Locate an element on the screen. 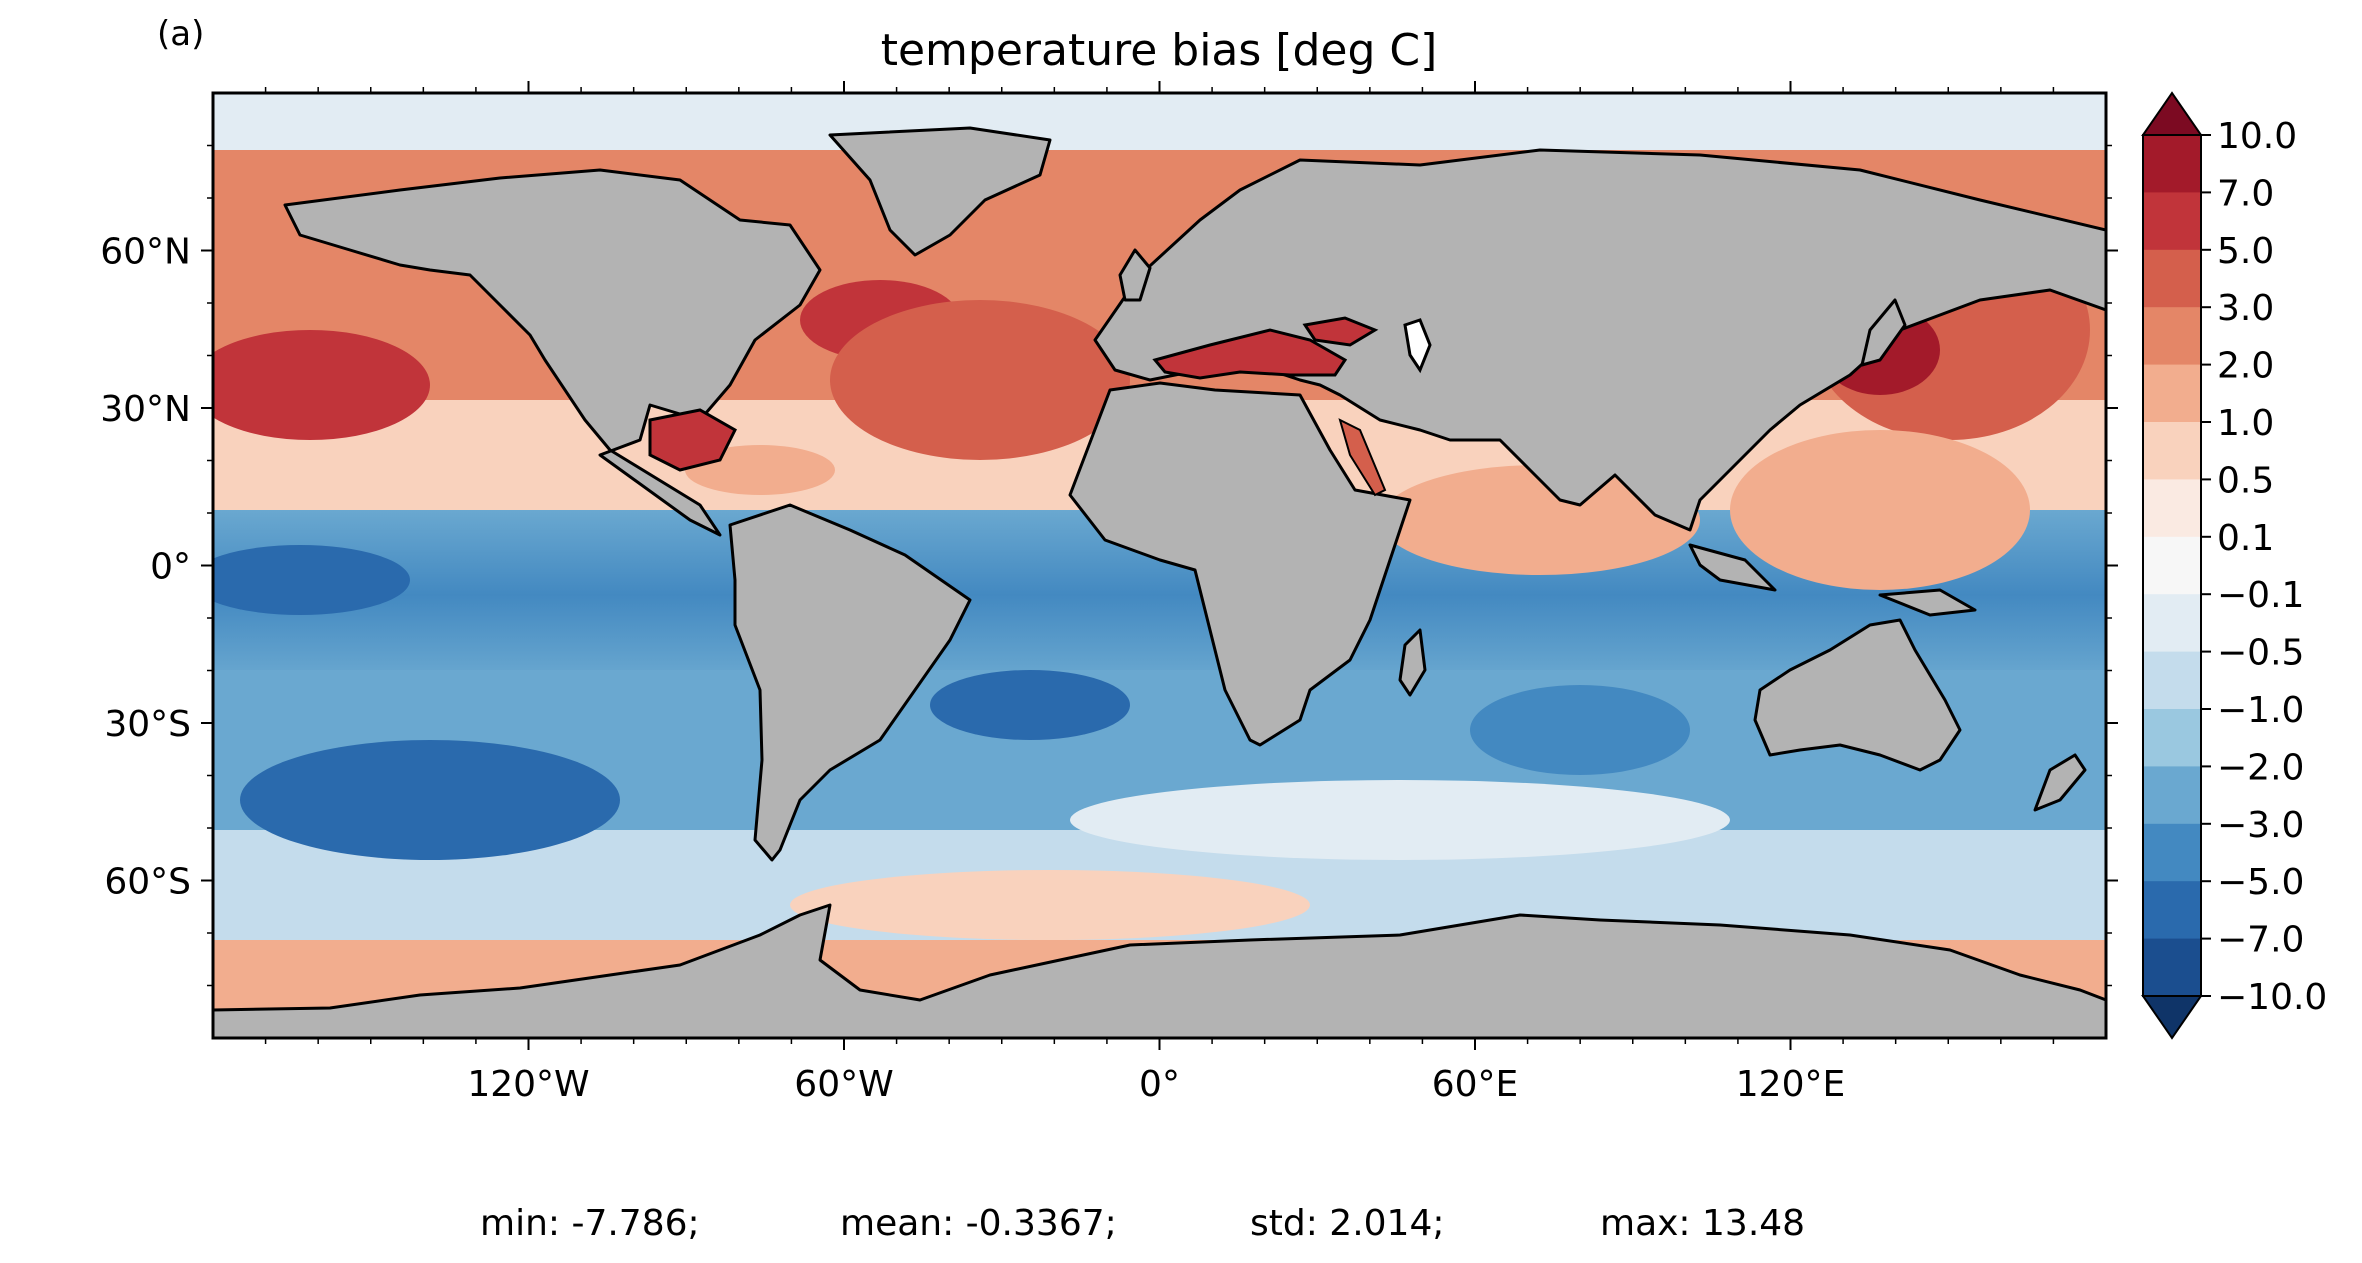 This screenshot has height=1263, width=2362. land-indonesia is located at coordinates (1732, 567).